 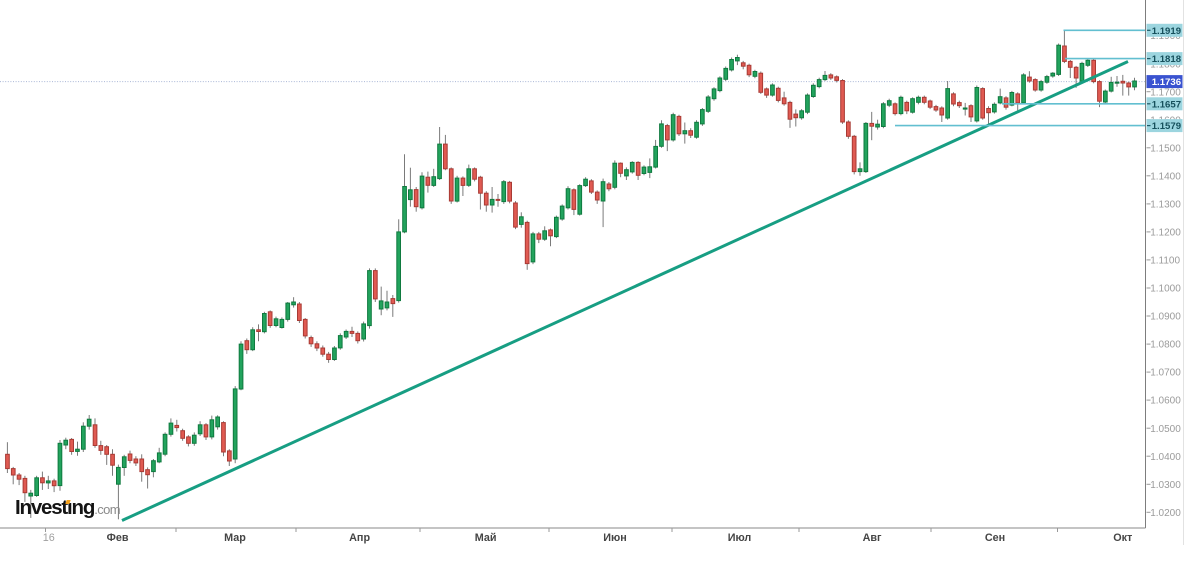 What do you see at coordinates (995, 538) in the screenshot?
I see `svg-text: Сен` at bounding box center [995, 538].